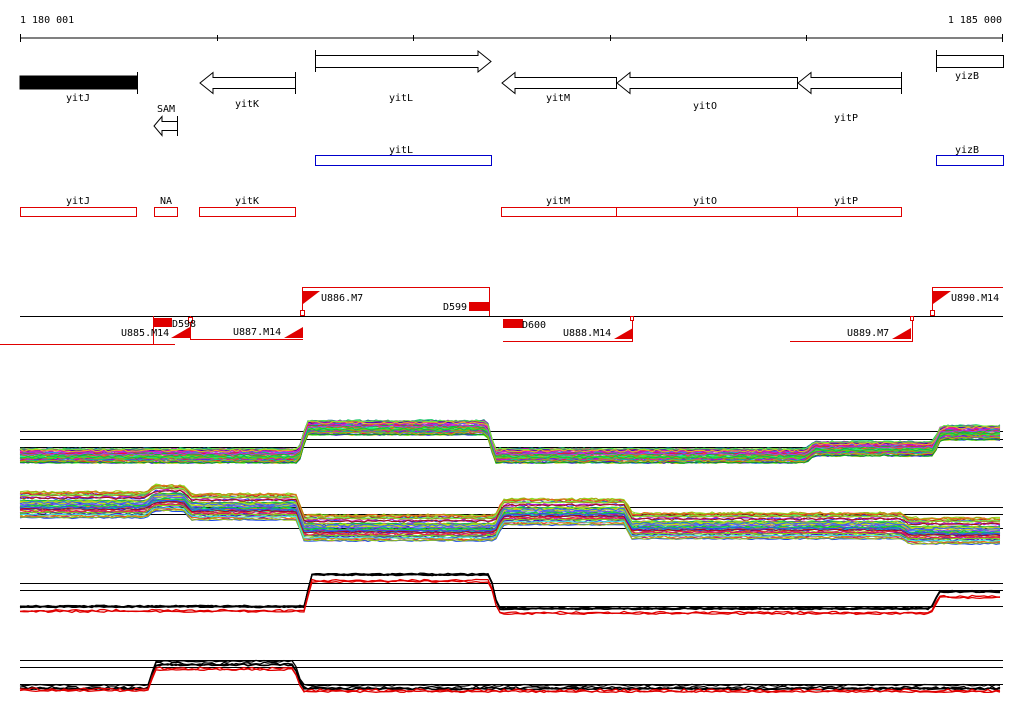 This screenshot has width=1024, height=714. I want to click on transcript-U888.M14-flag, so click(623, 333).